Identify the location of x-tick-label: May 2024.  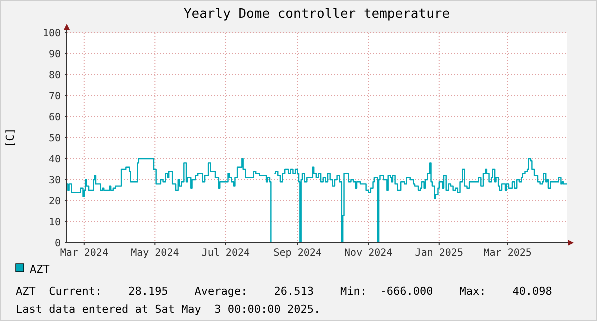
(155, 253).